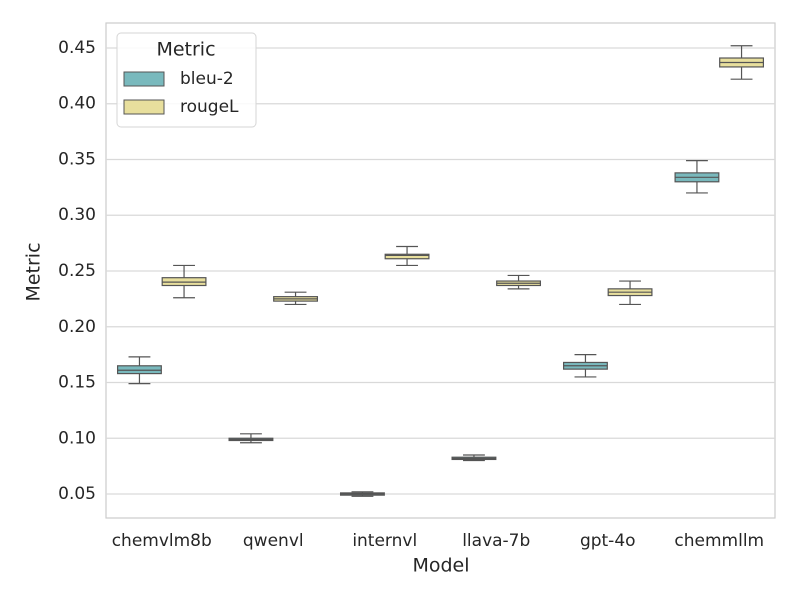  What do you see at coordinates (384, 541) in the screenshot?
I see `x-tick-label: internvl` at bounding box center [384, 541].